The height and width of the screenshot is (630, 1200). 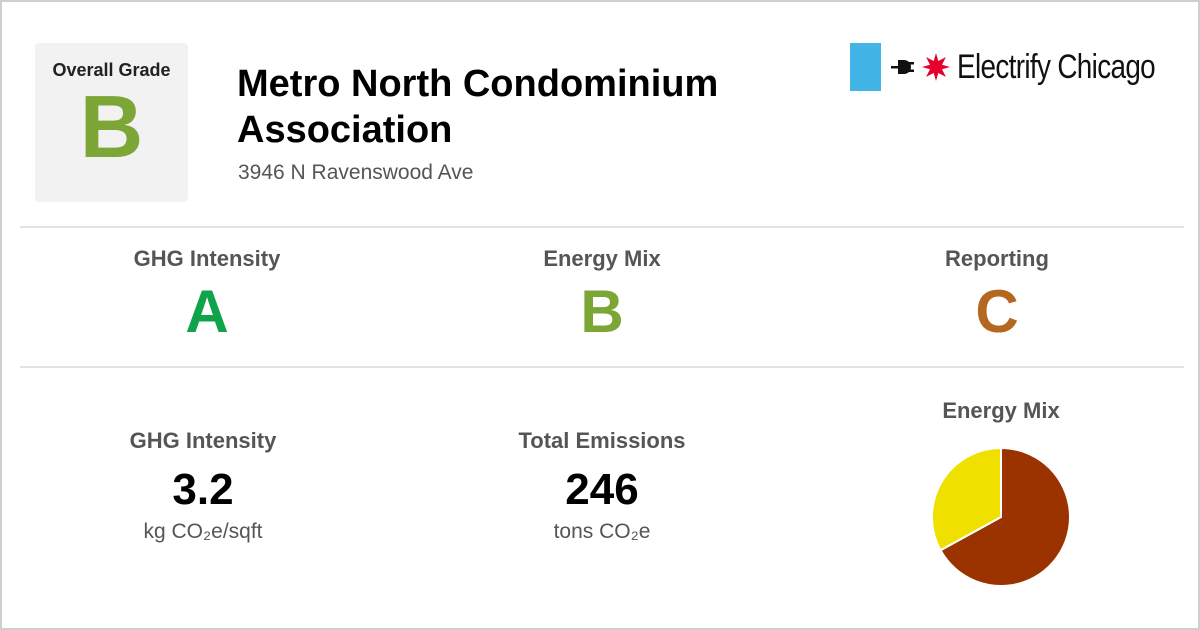 What do you see at coordinates (904, 67) in the screenshot?
I see `plug-icon` at bounding box center [904, 67].